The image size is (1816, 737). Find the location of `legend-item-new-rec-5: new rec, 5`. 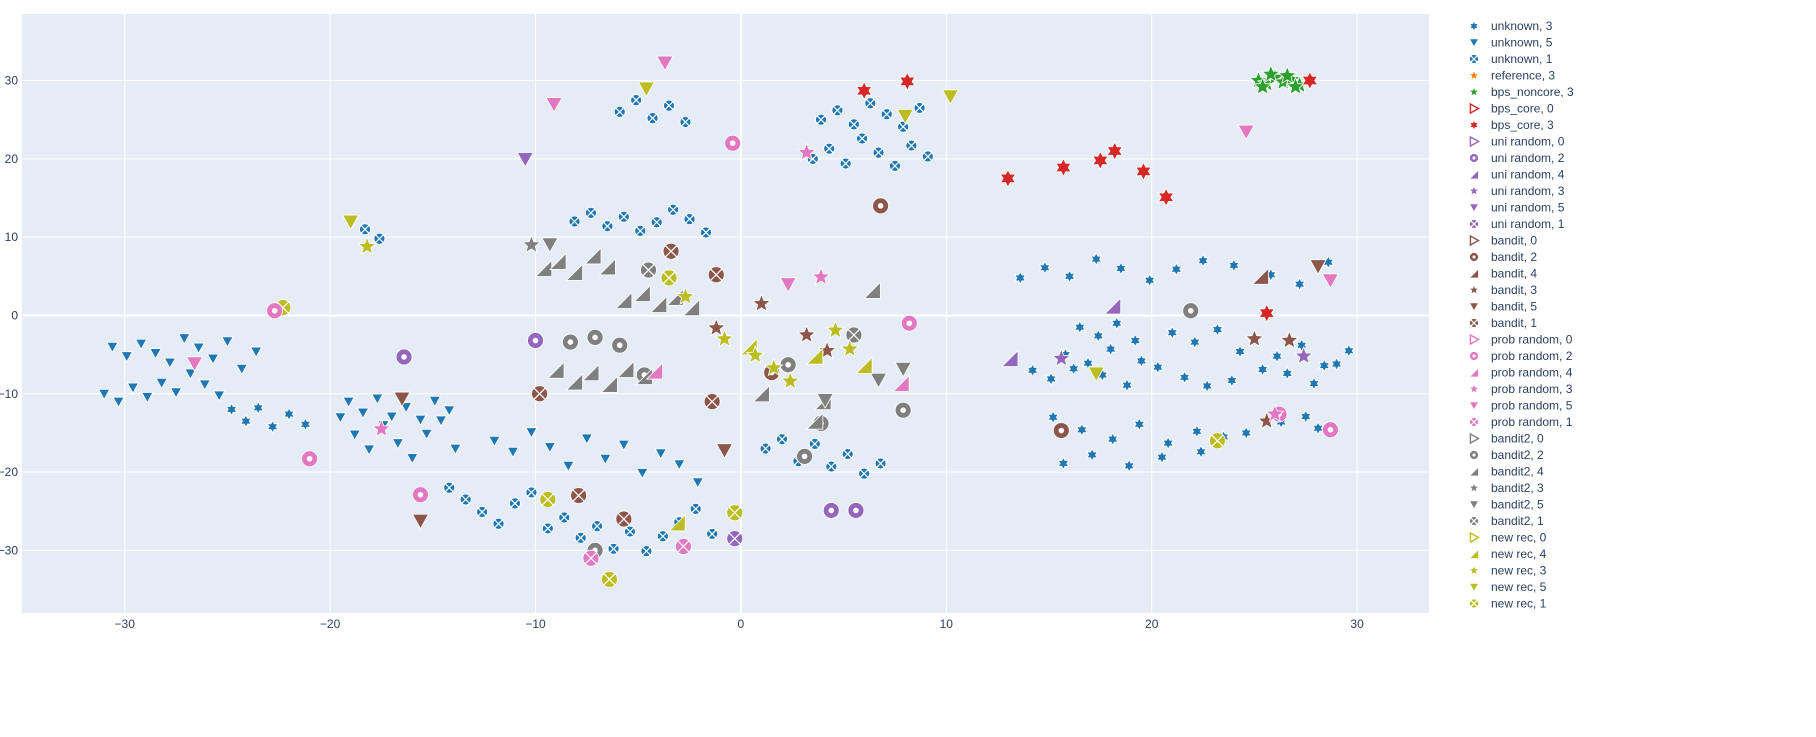

legend-item-new-rec-5: new rec, 5 is located at coordinates (1507, 587).